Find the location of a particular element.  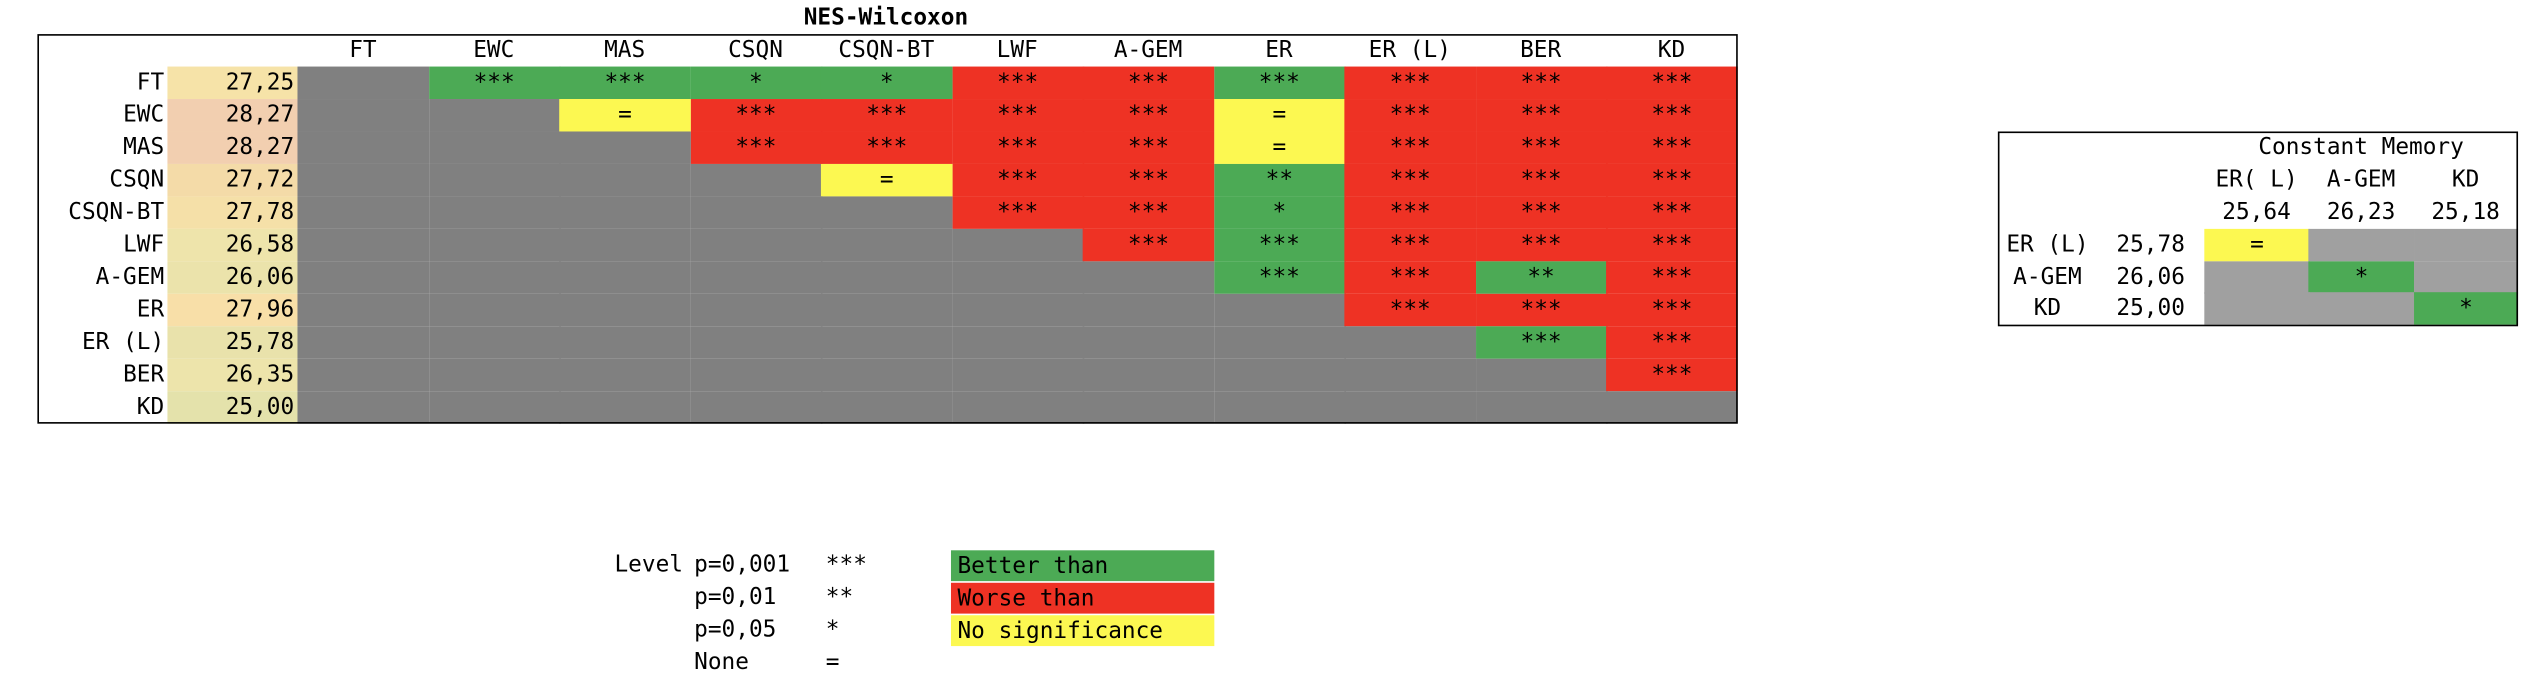

legend-level-label: Level is located at coordinates (649, 564).